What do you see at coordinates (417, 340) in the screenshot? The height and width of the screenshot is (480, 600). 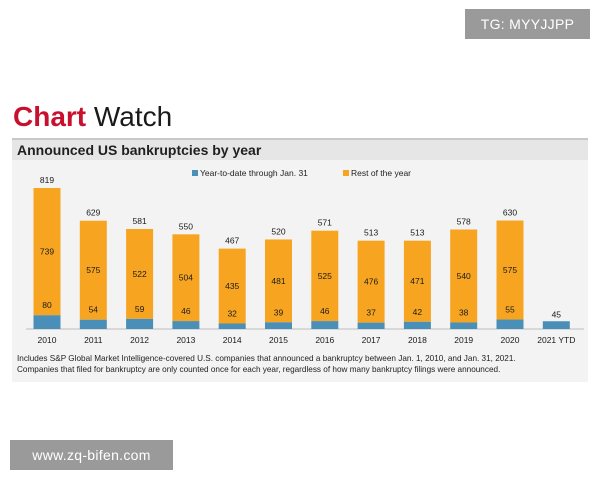 I see `x-tick-label-2018: 2018` at bounding box center [417, 340].